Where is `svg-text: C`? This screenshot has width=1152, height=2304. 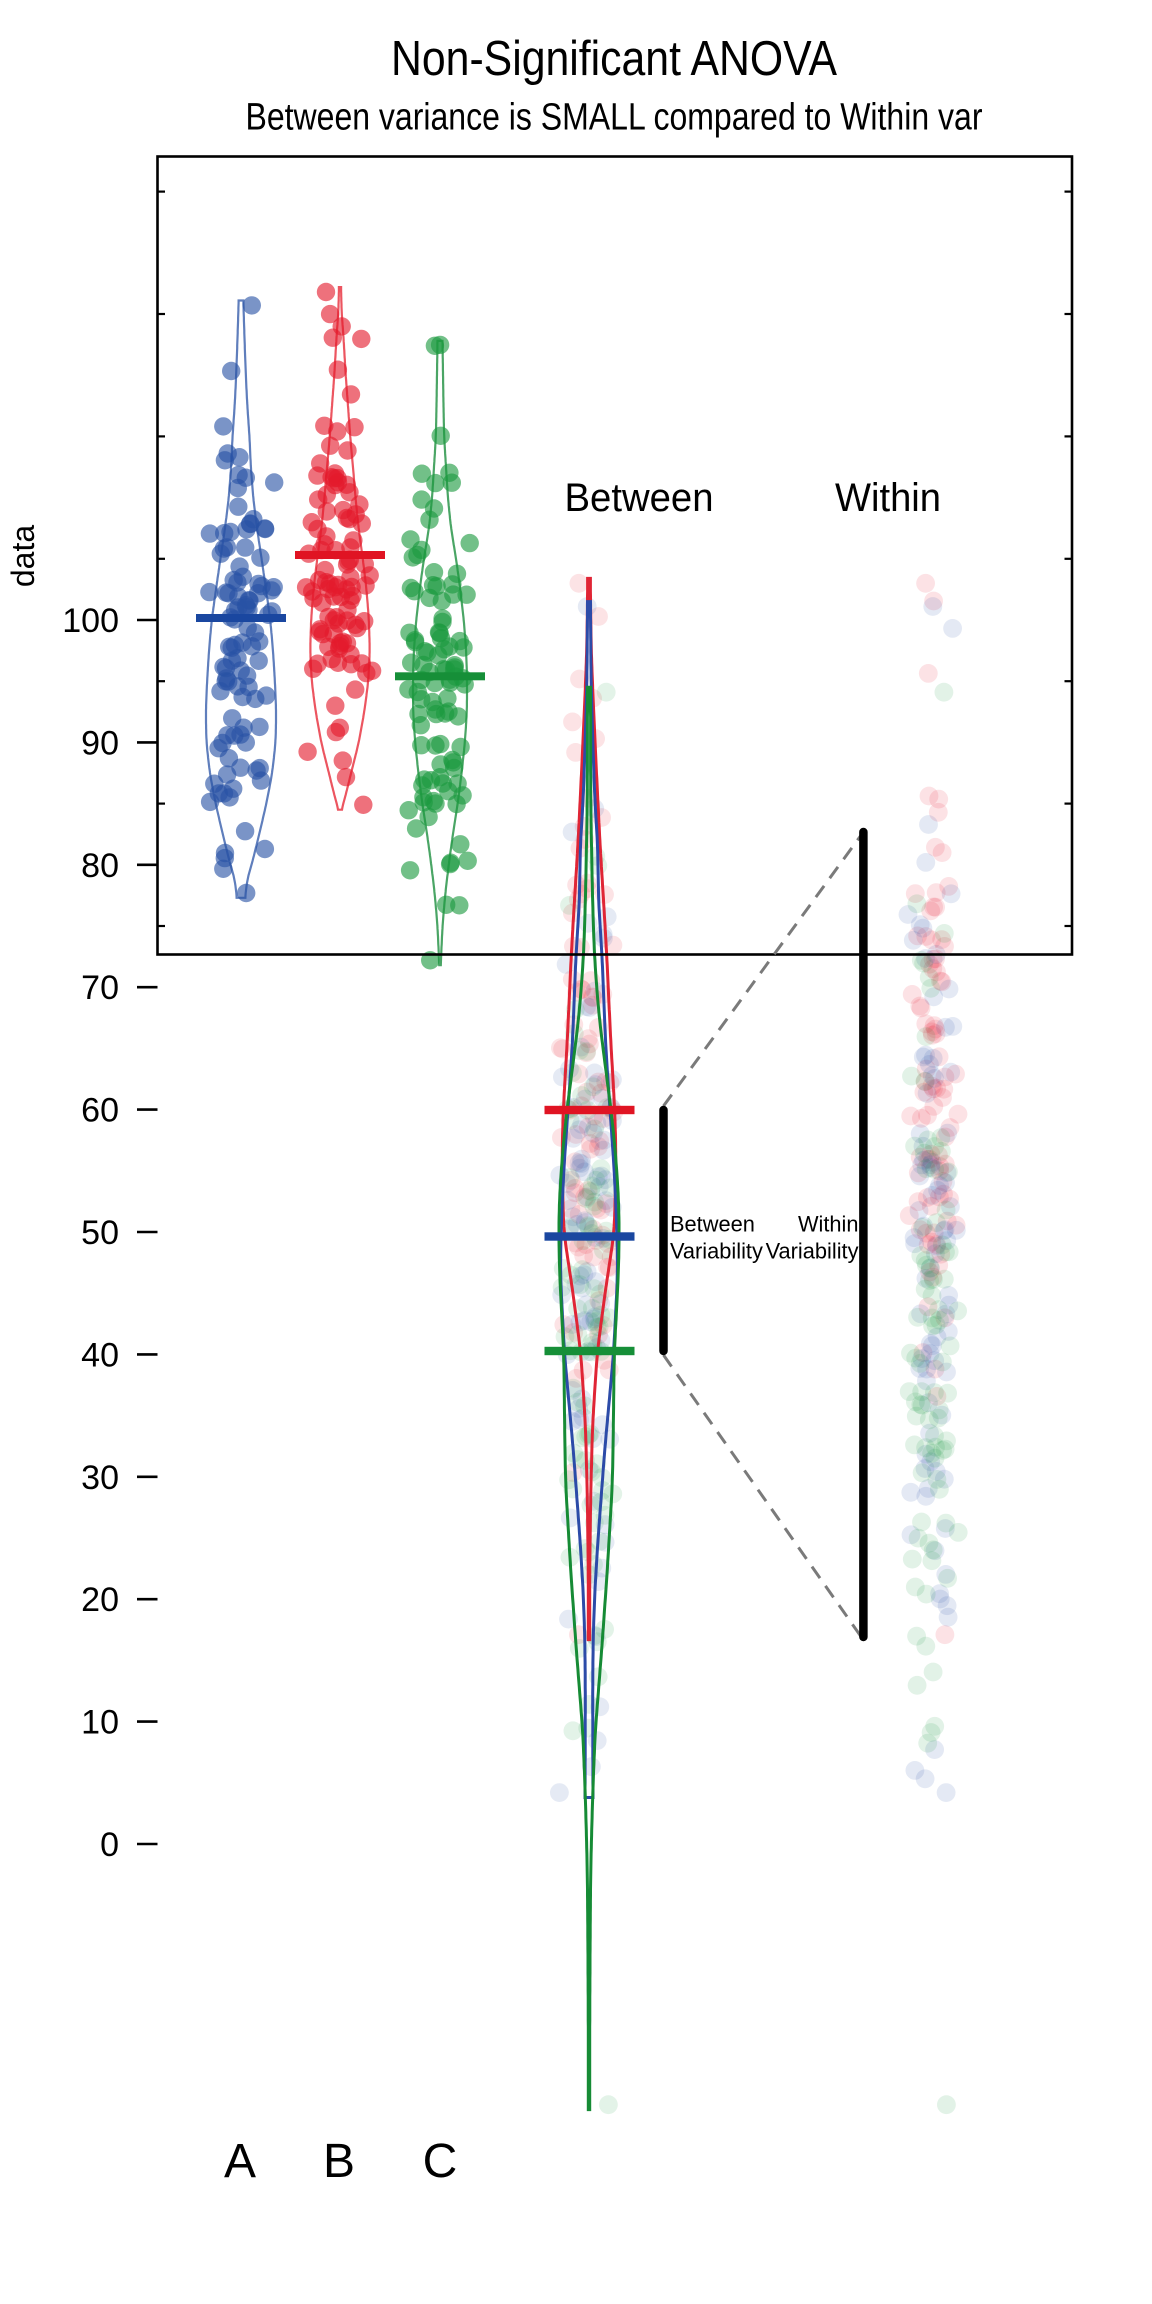 svg-text: C is located at coordinates (440, 2161).